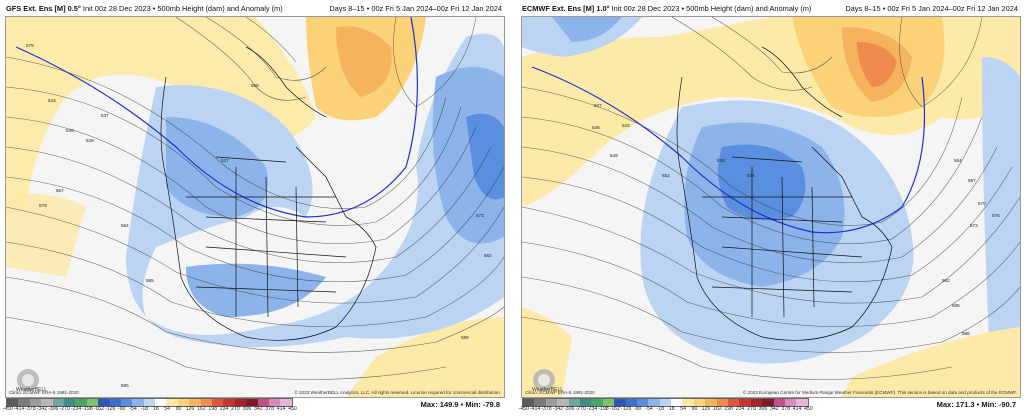 This screenshot has width=1024, height=419. Describe the element at coordinates (996, 215) in the screenshot. I see `contour-label: 576` at that location.